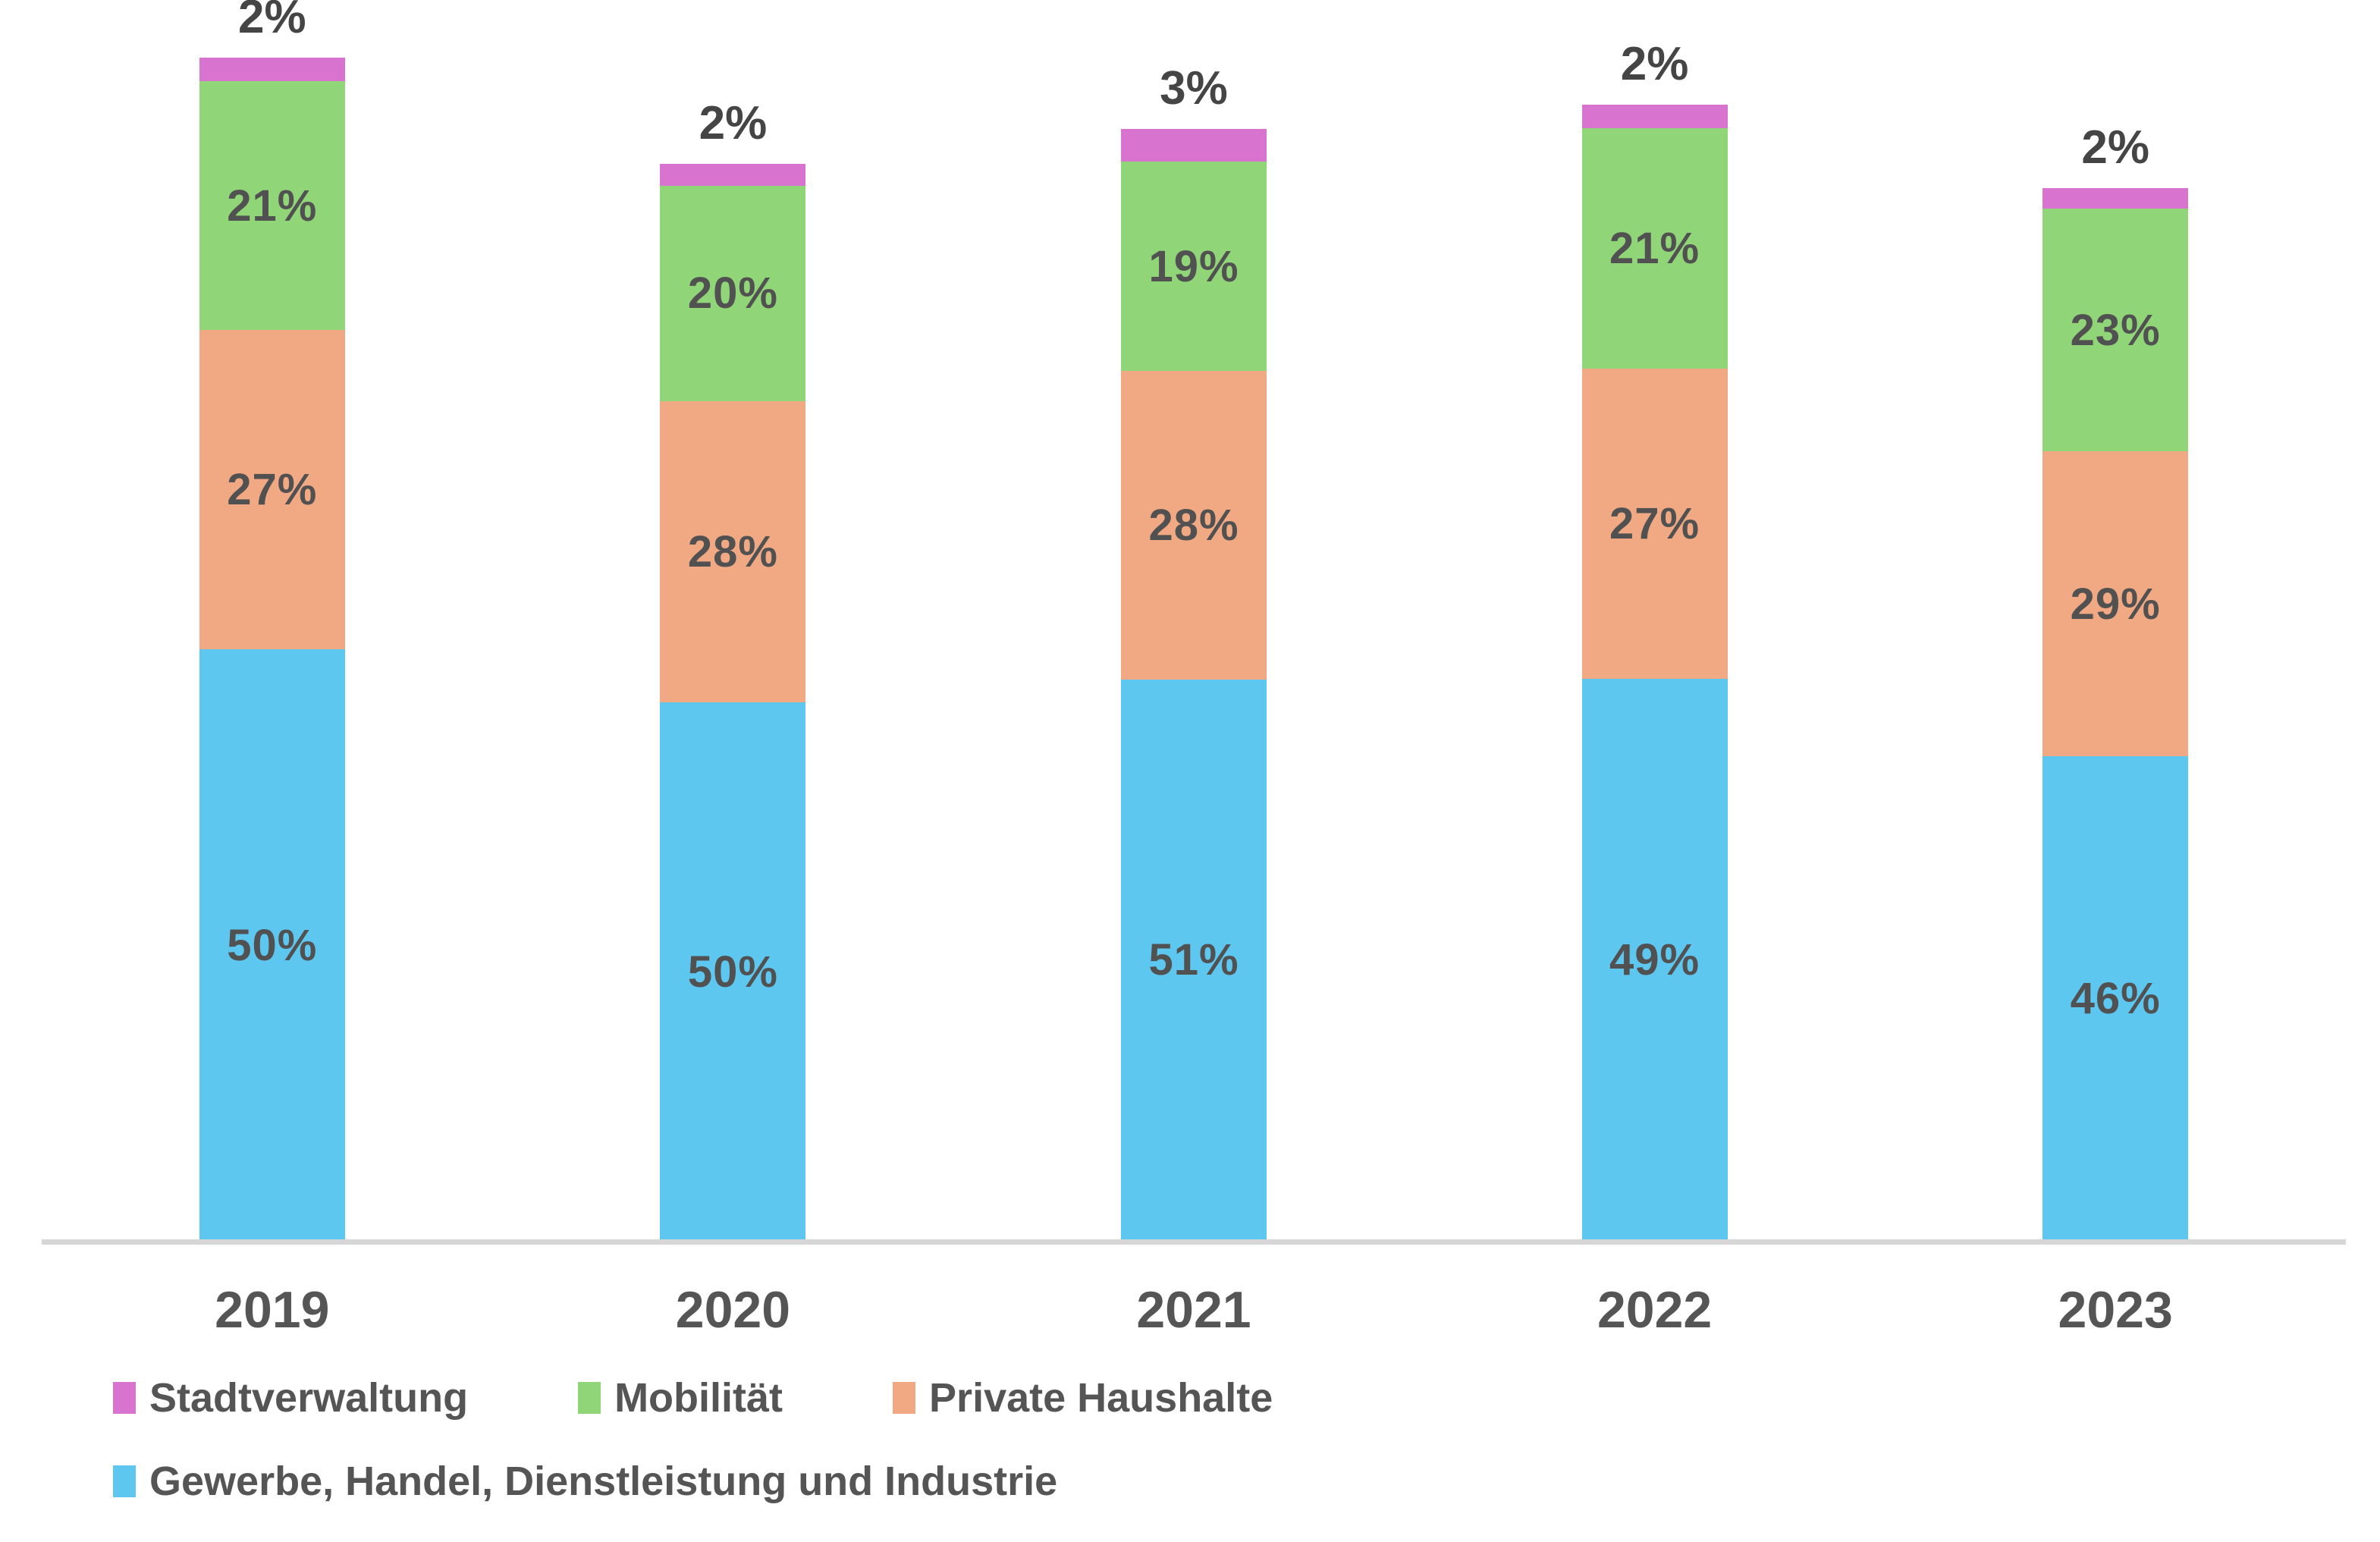  I want to click on bar-stack-2021: 51% 28% 19%, so click(1193, 684).